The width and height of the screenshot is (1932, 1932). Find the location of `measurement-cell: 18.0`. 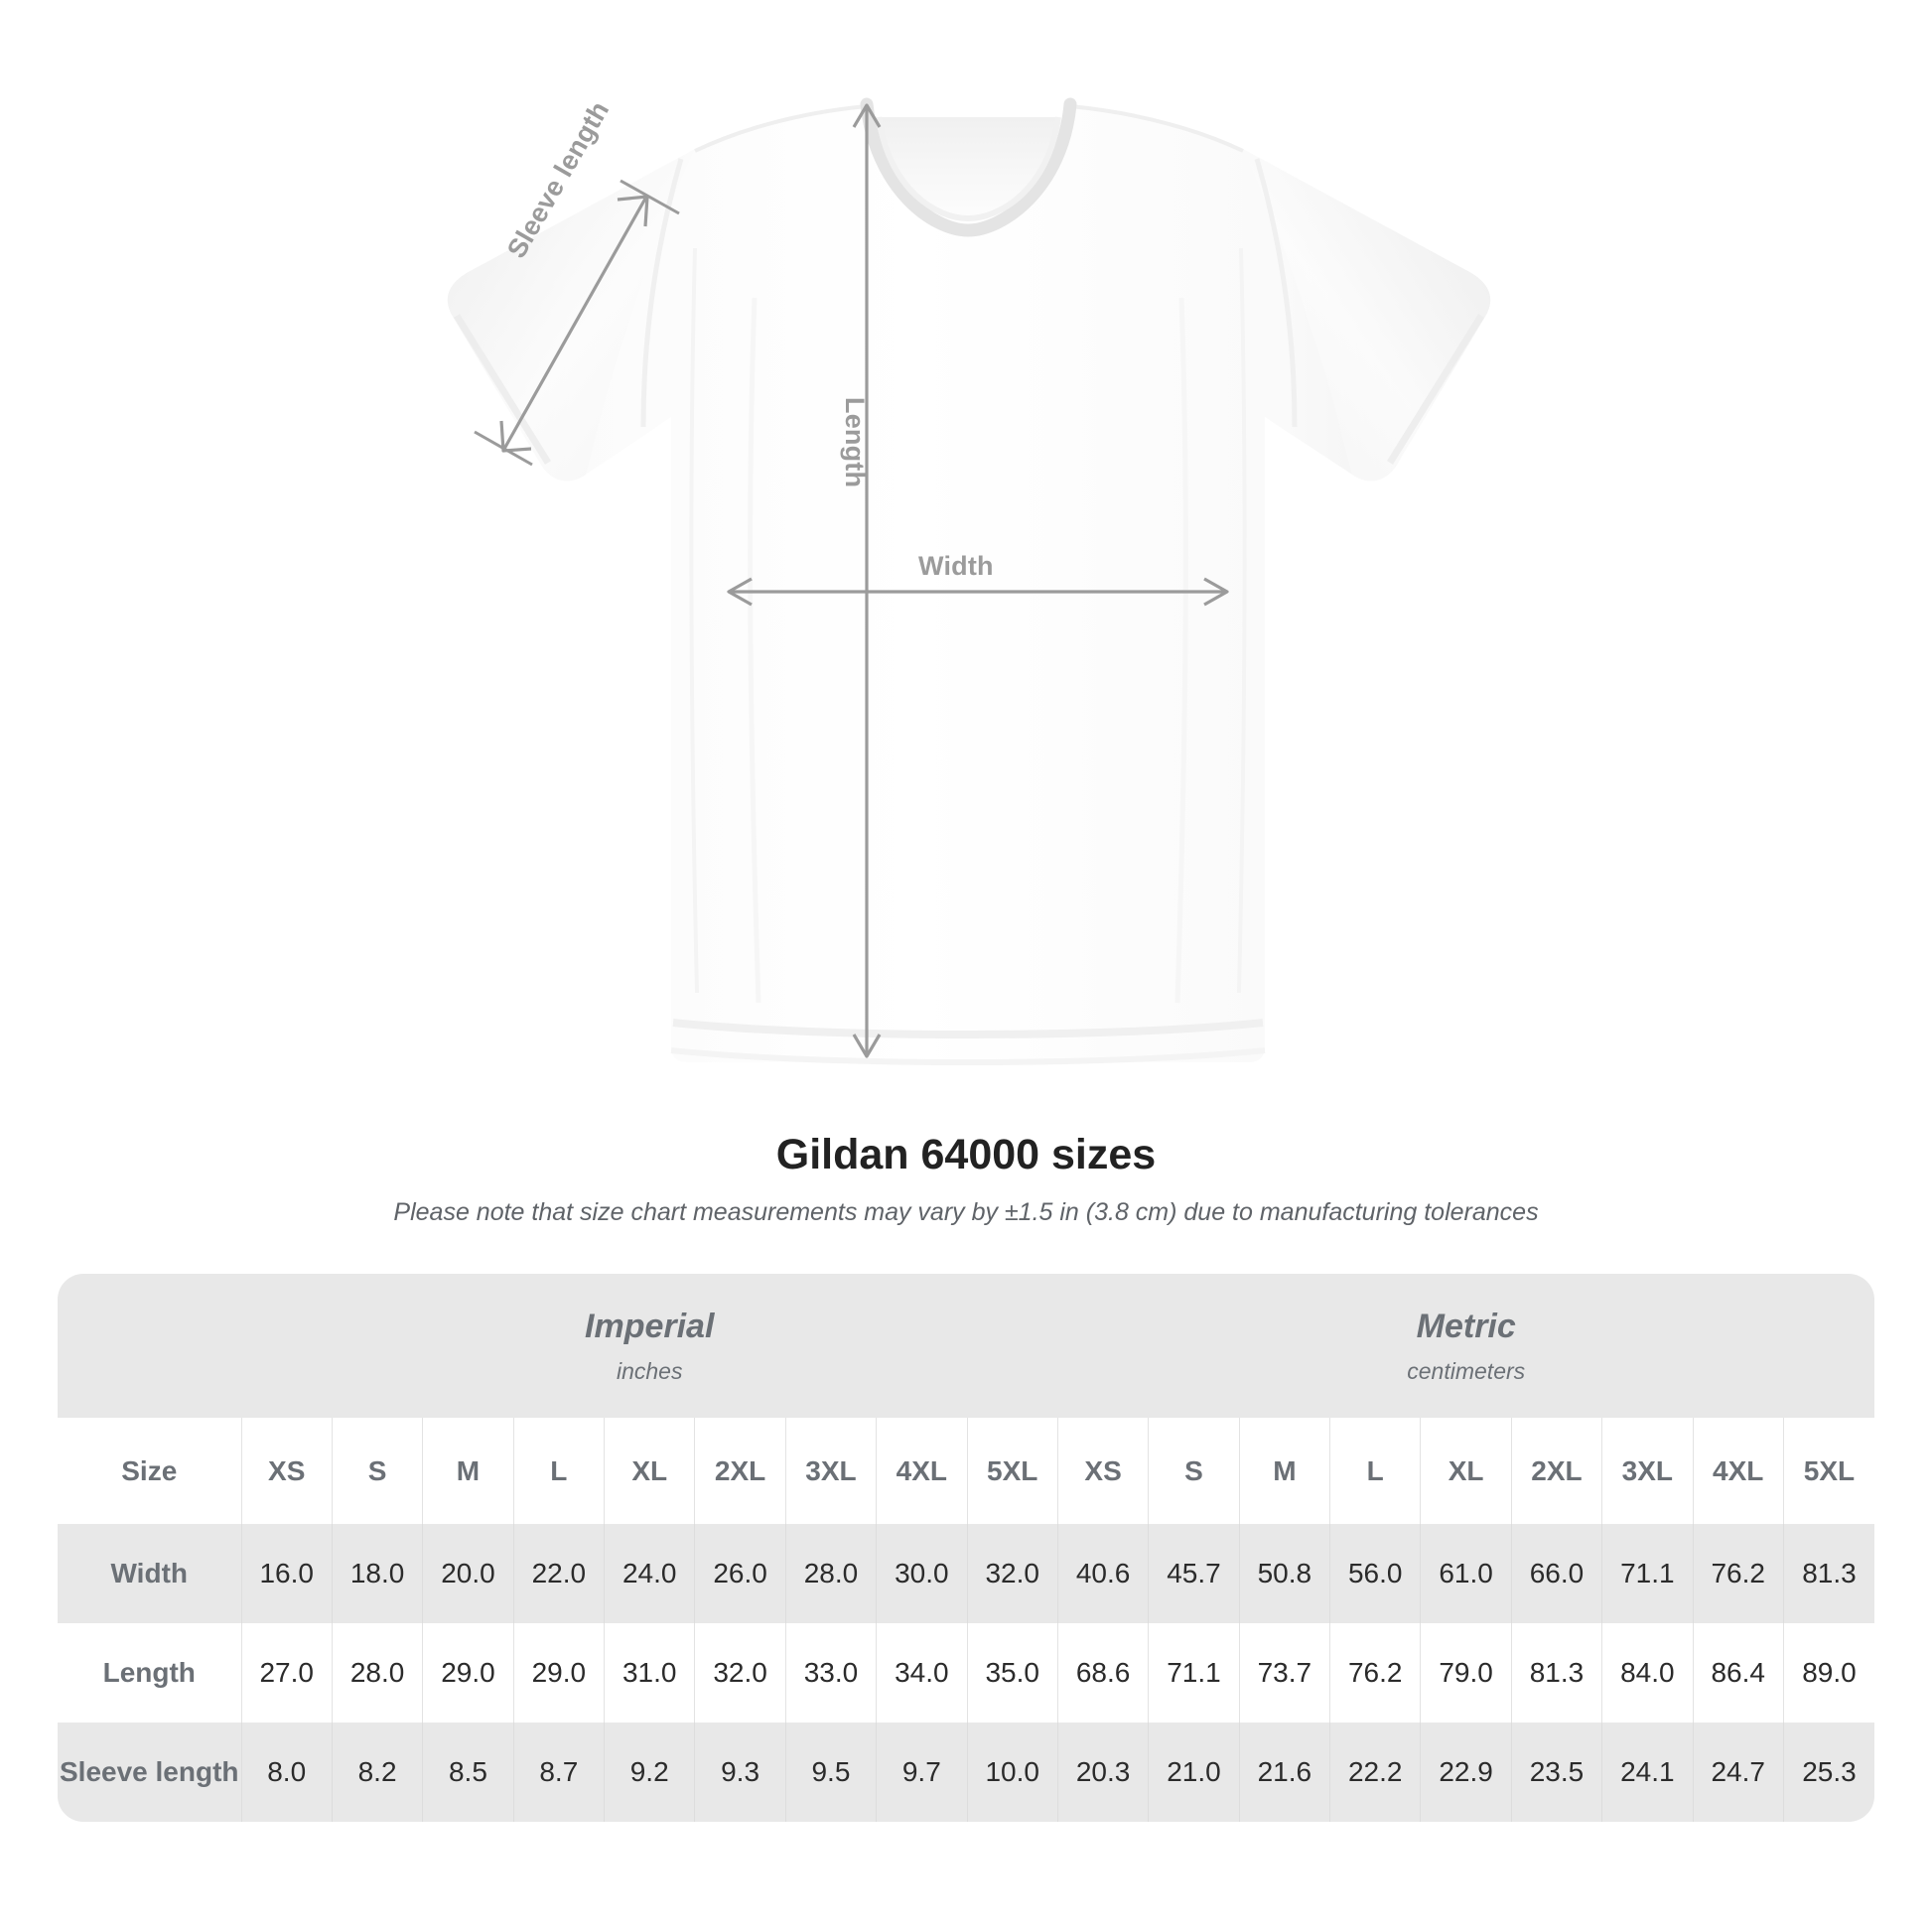

measurement-cell: 18.0 is located at coordinates (377, 1573).